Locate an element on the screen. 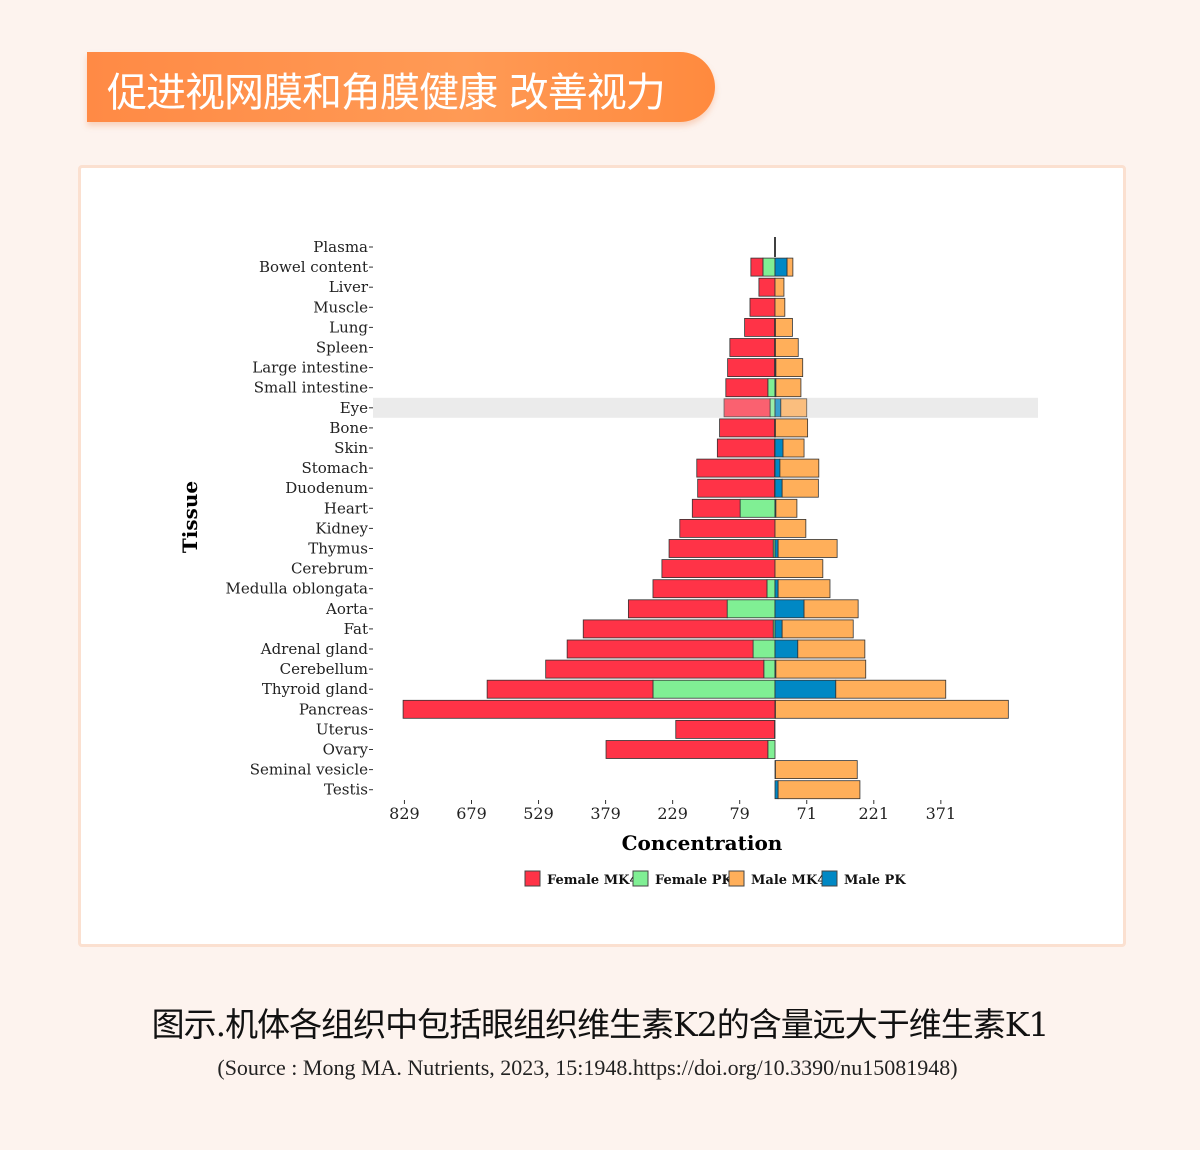 This screenshot has width=1200, height=1150. tissue-label: Aorta is located at coordinates (346, 609).